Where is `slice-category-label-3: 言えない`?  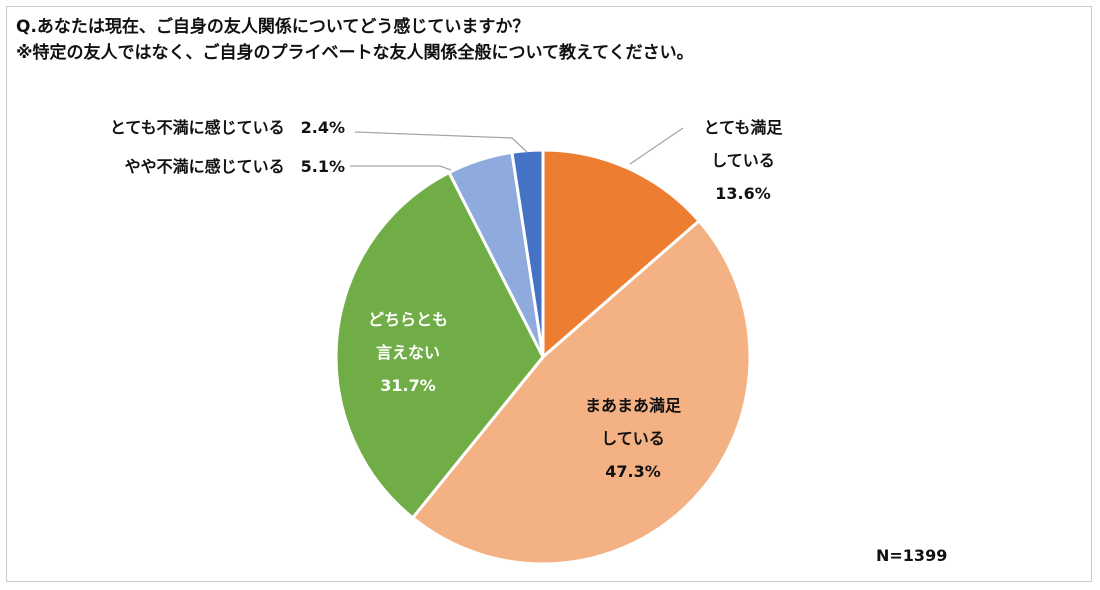 slice-category-label-3: 言えない is located at coordinates (408, 352).